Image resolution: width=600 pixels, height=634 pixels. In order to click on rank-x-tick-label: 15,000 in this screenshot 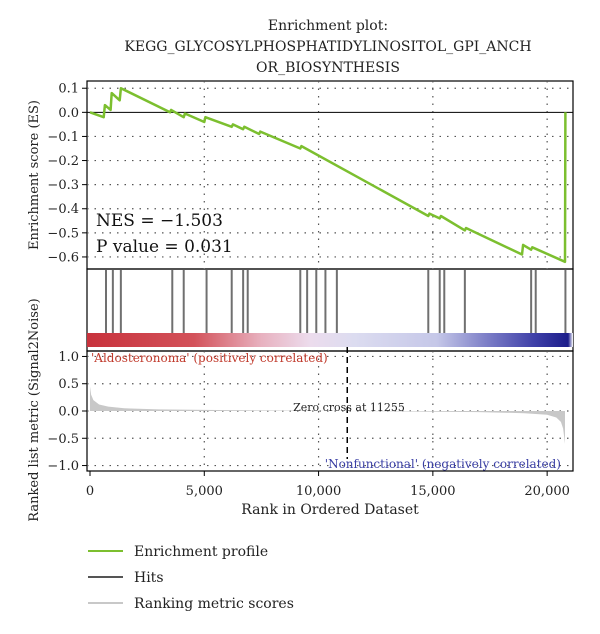, I will do `click(433, 491)`.